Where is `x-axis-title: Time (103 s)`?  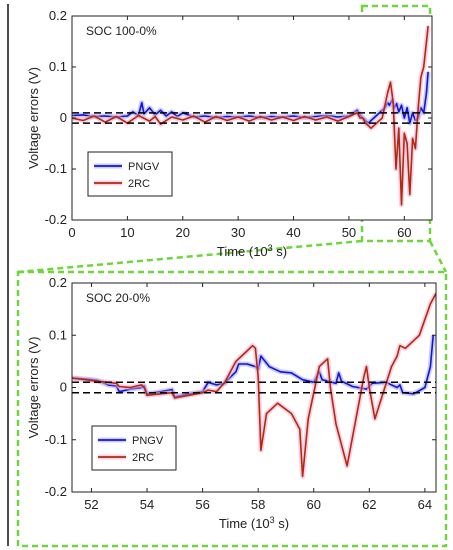
x-axis-title: Time (103 s) is located at coordinates (254, 523).